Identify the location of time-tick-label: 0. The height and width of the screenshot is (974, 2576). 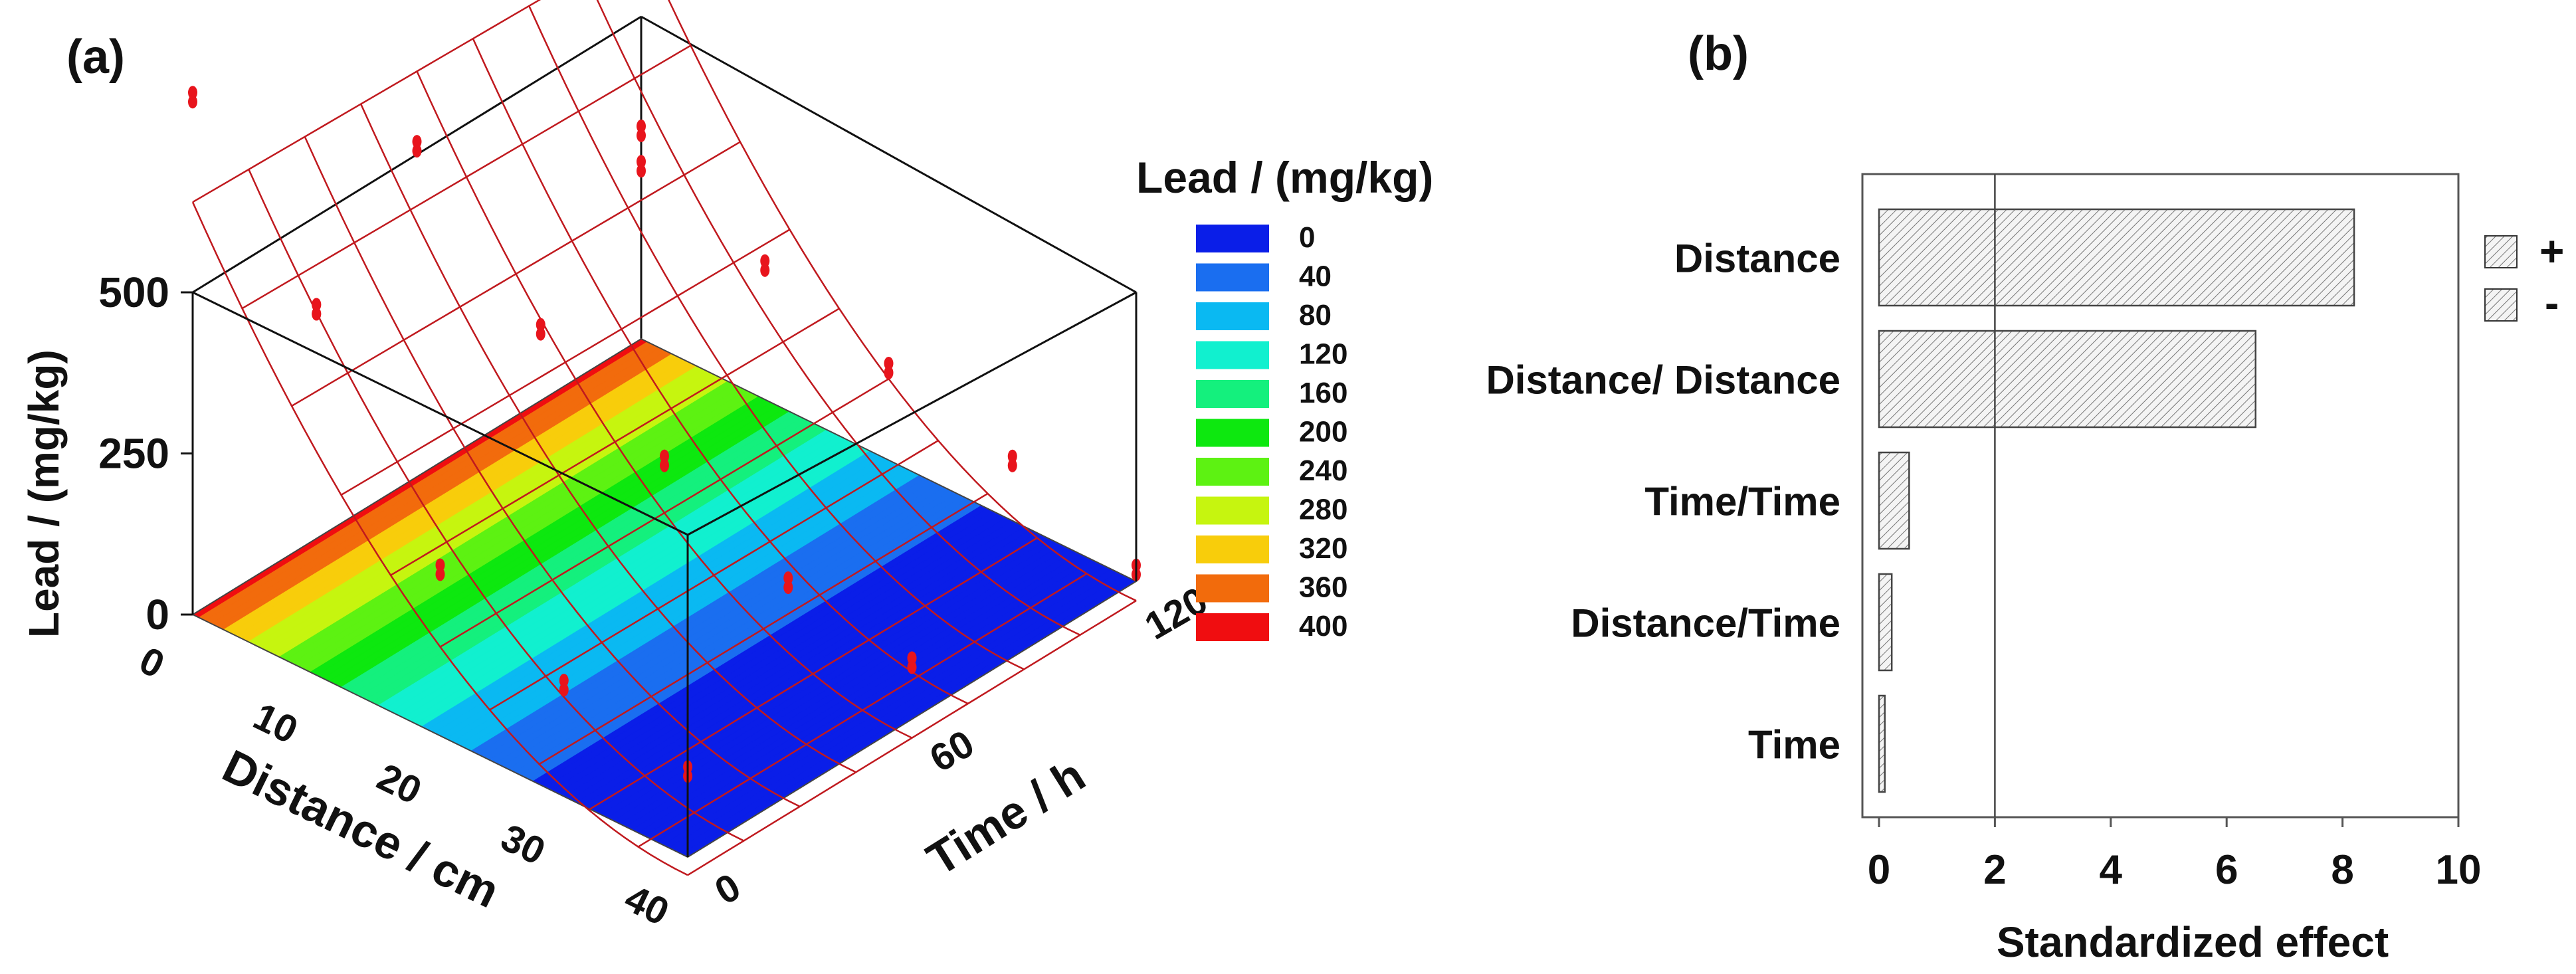
(728, 889).